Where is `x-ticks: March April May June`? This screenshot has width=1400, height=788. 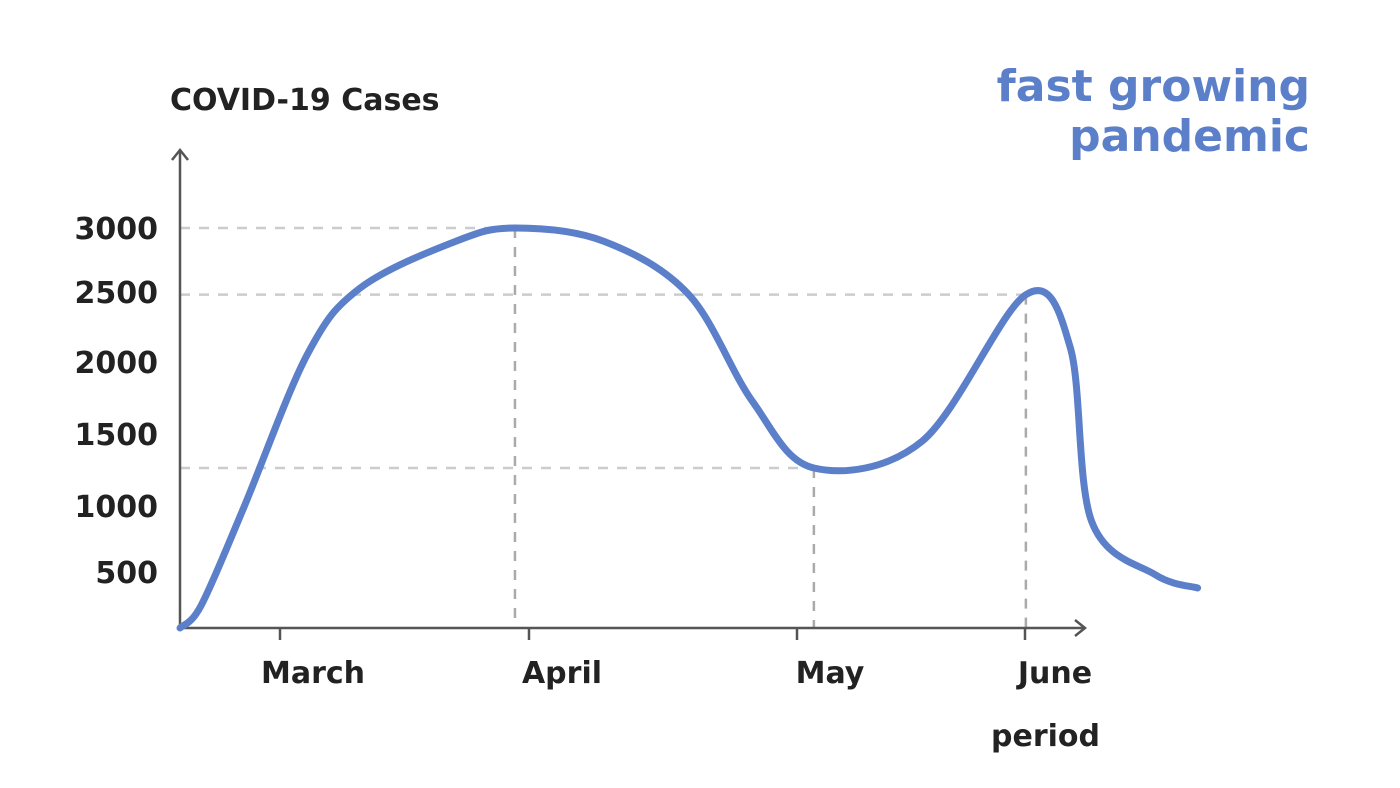 x-ticks: March April May June is located at coordinates (676, 659).